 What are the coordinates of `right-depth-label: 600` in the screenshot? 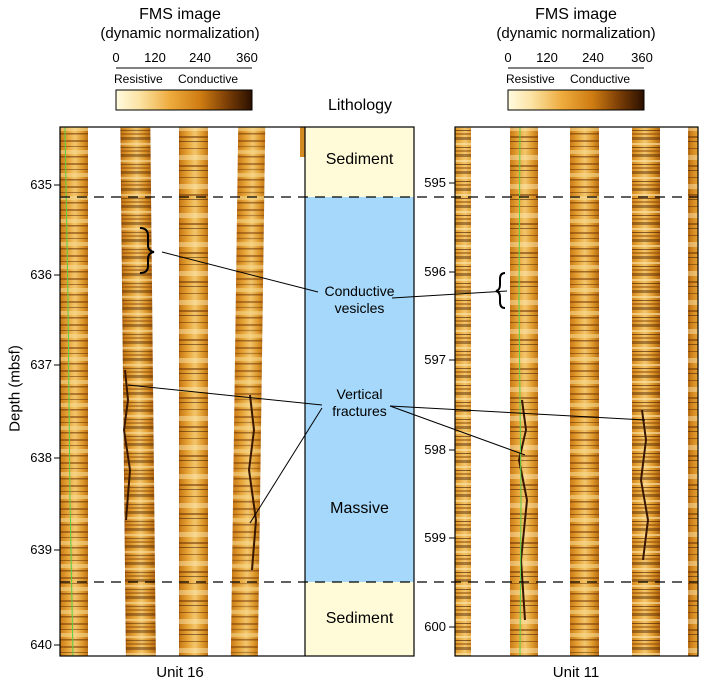 It's located at (435, 626).